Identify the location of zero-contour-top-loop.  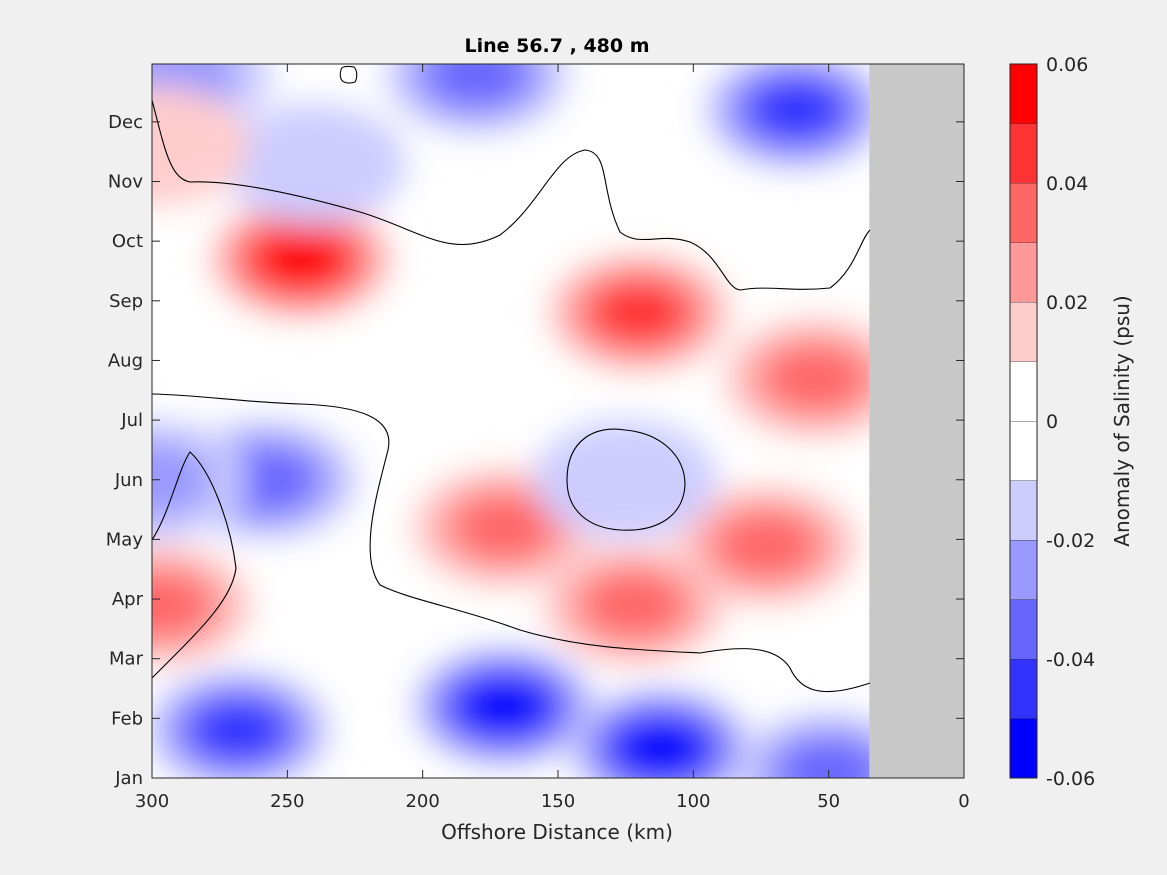
(348, 74).